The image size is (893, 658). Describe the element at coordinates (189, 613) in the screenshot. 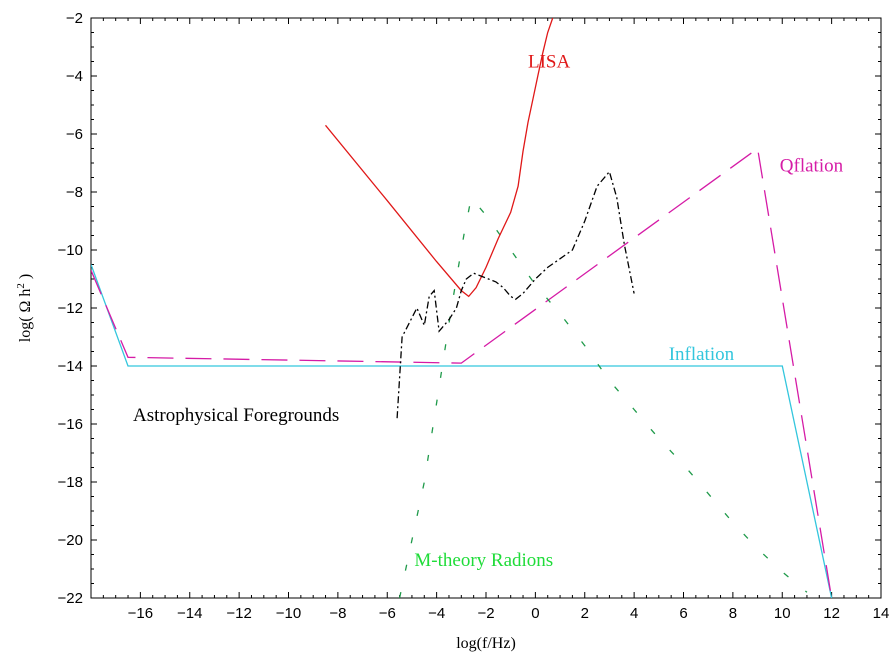

I see `x-tick-label: −14` at that location.